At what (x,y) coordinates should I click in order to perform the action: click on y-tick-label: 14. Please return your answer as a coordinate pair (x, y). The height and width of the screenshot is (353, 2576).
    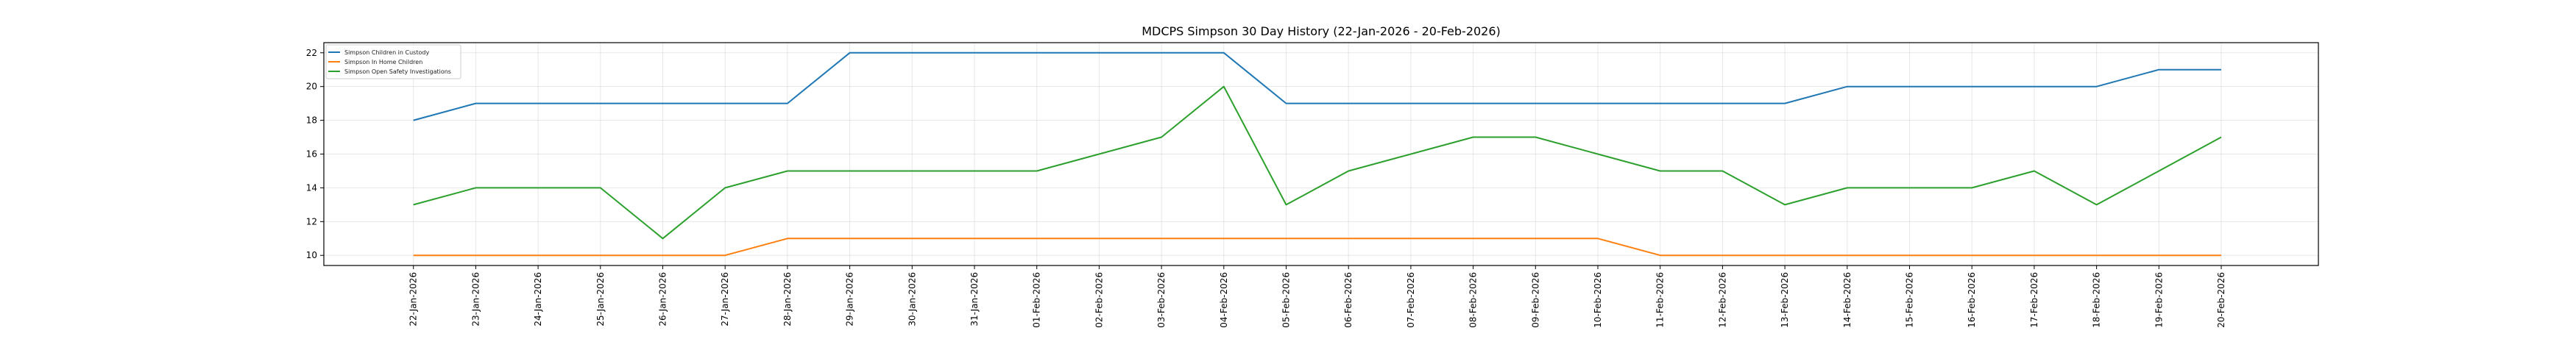
    Looking at the image, I should click on (311, 187).